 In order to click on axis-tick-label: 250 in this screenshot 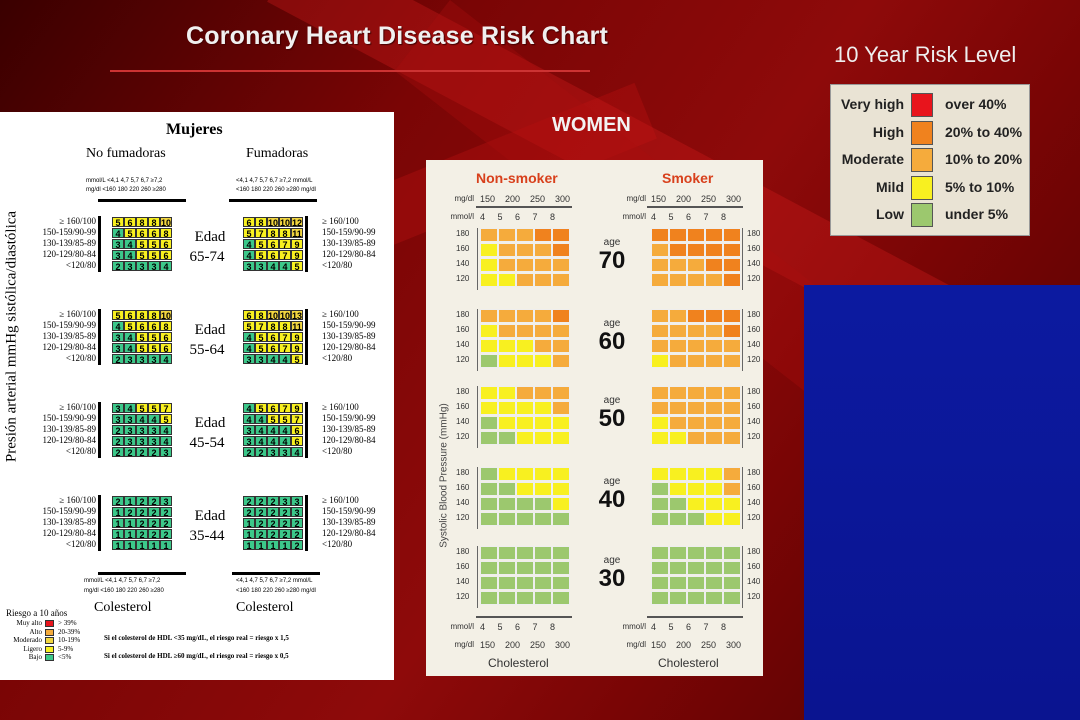, I will do `click(538, 645)`.